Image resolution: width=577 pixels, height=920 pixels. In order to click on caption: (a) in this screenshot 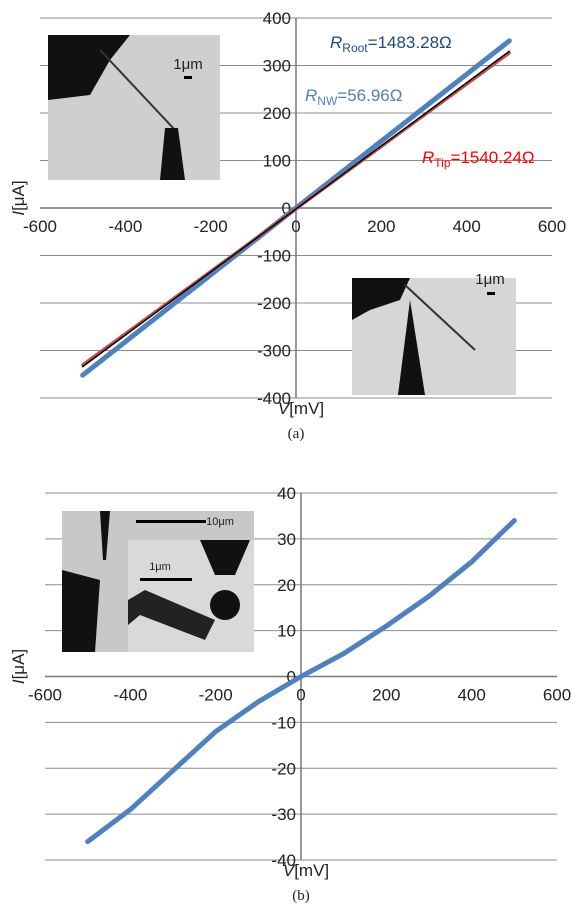, I will do `click(296, 434)`.